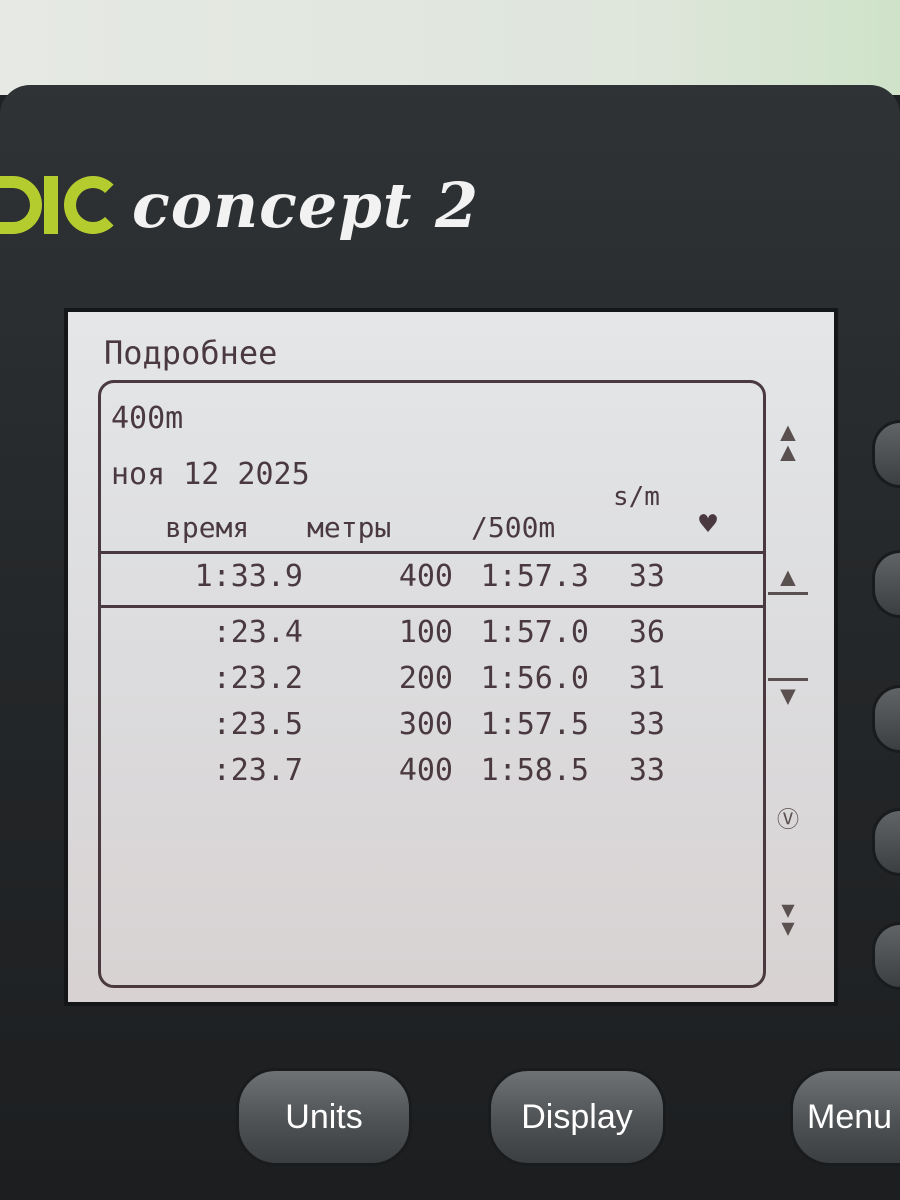 The width and height of the screenshot is (900, 1200). I want to click on split-meters: 400, so click(425, 770).